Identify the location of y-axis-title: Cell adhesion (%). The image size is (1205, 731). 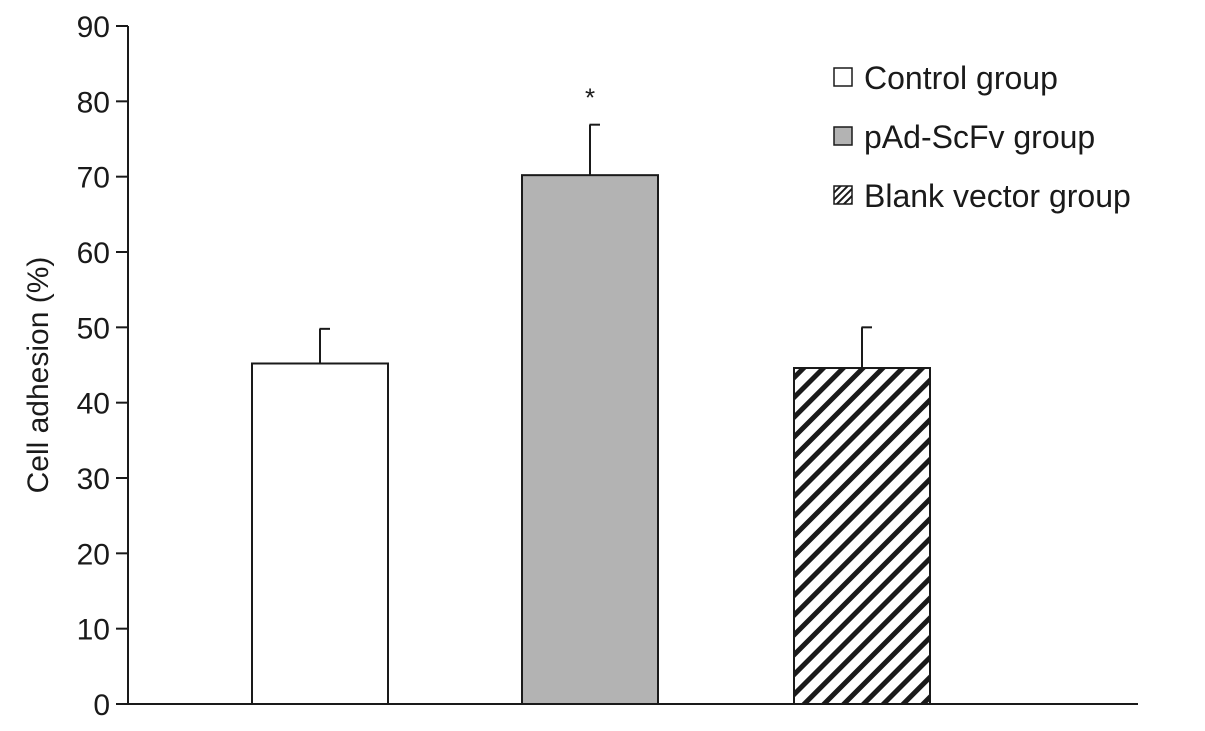
(38, 375).